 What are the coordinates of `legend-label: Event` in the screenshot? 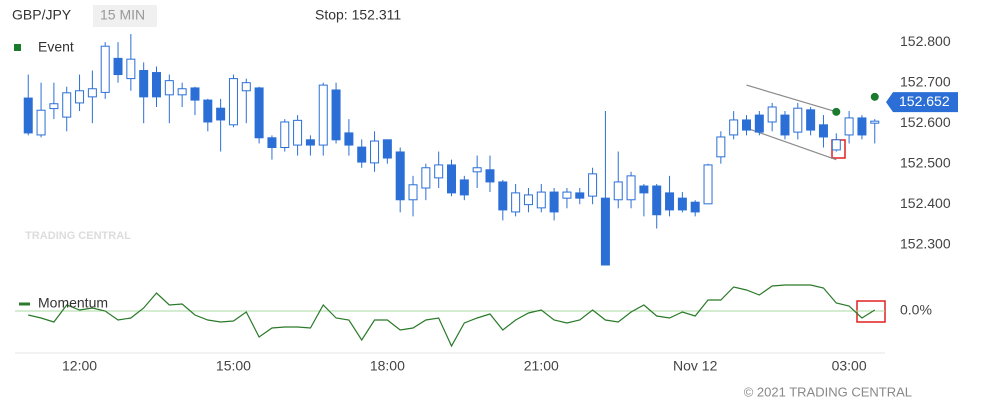 It's located at (56, 47).